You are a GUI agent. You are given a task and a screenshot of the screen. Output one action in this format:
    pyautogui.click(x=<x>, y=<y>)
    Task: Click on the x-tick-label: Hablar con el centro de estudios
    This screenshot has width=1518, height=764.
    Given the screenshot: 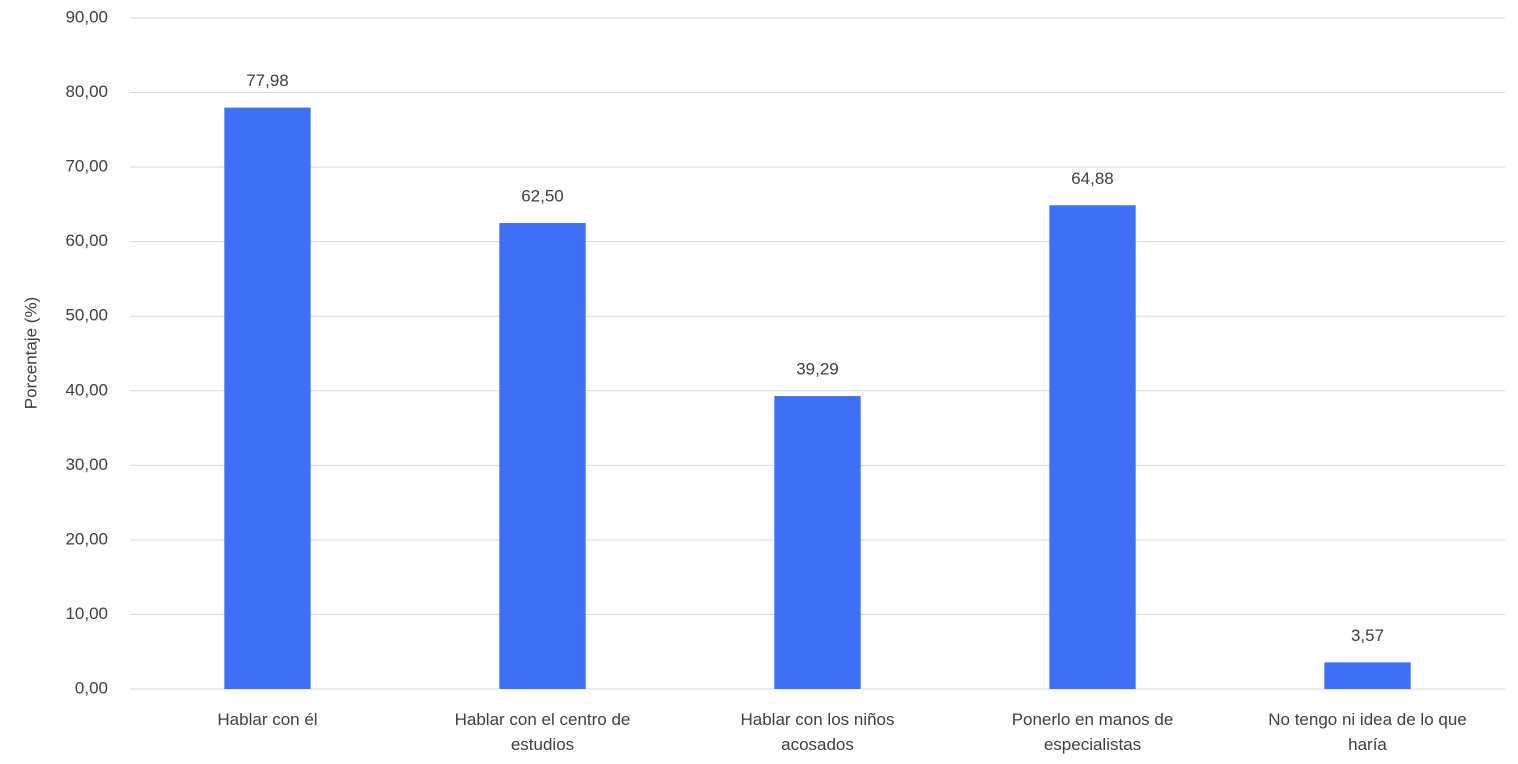 What is the action you would take?
    pyautogui.click(x=542, y=732)
    